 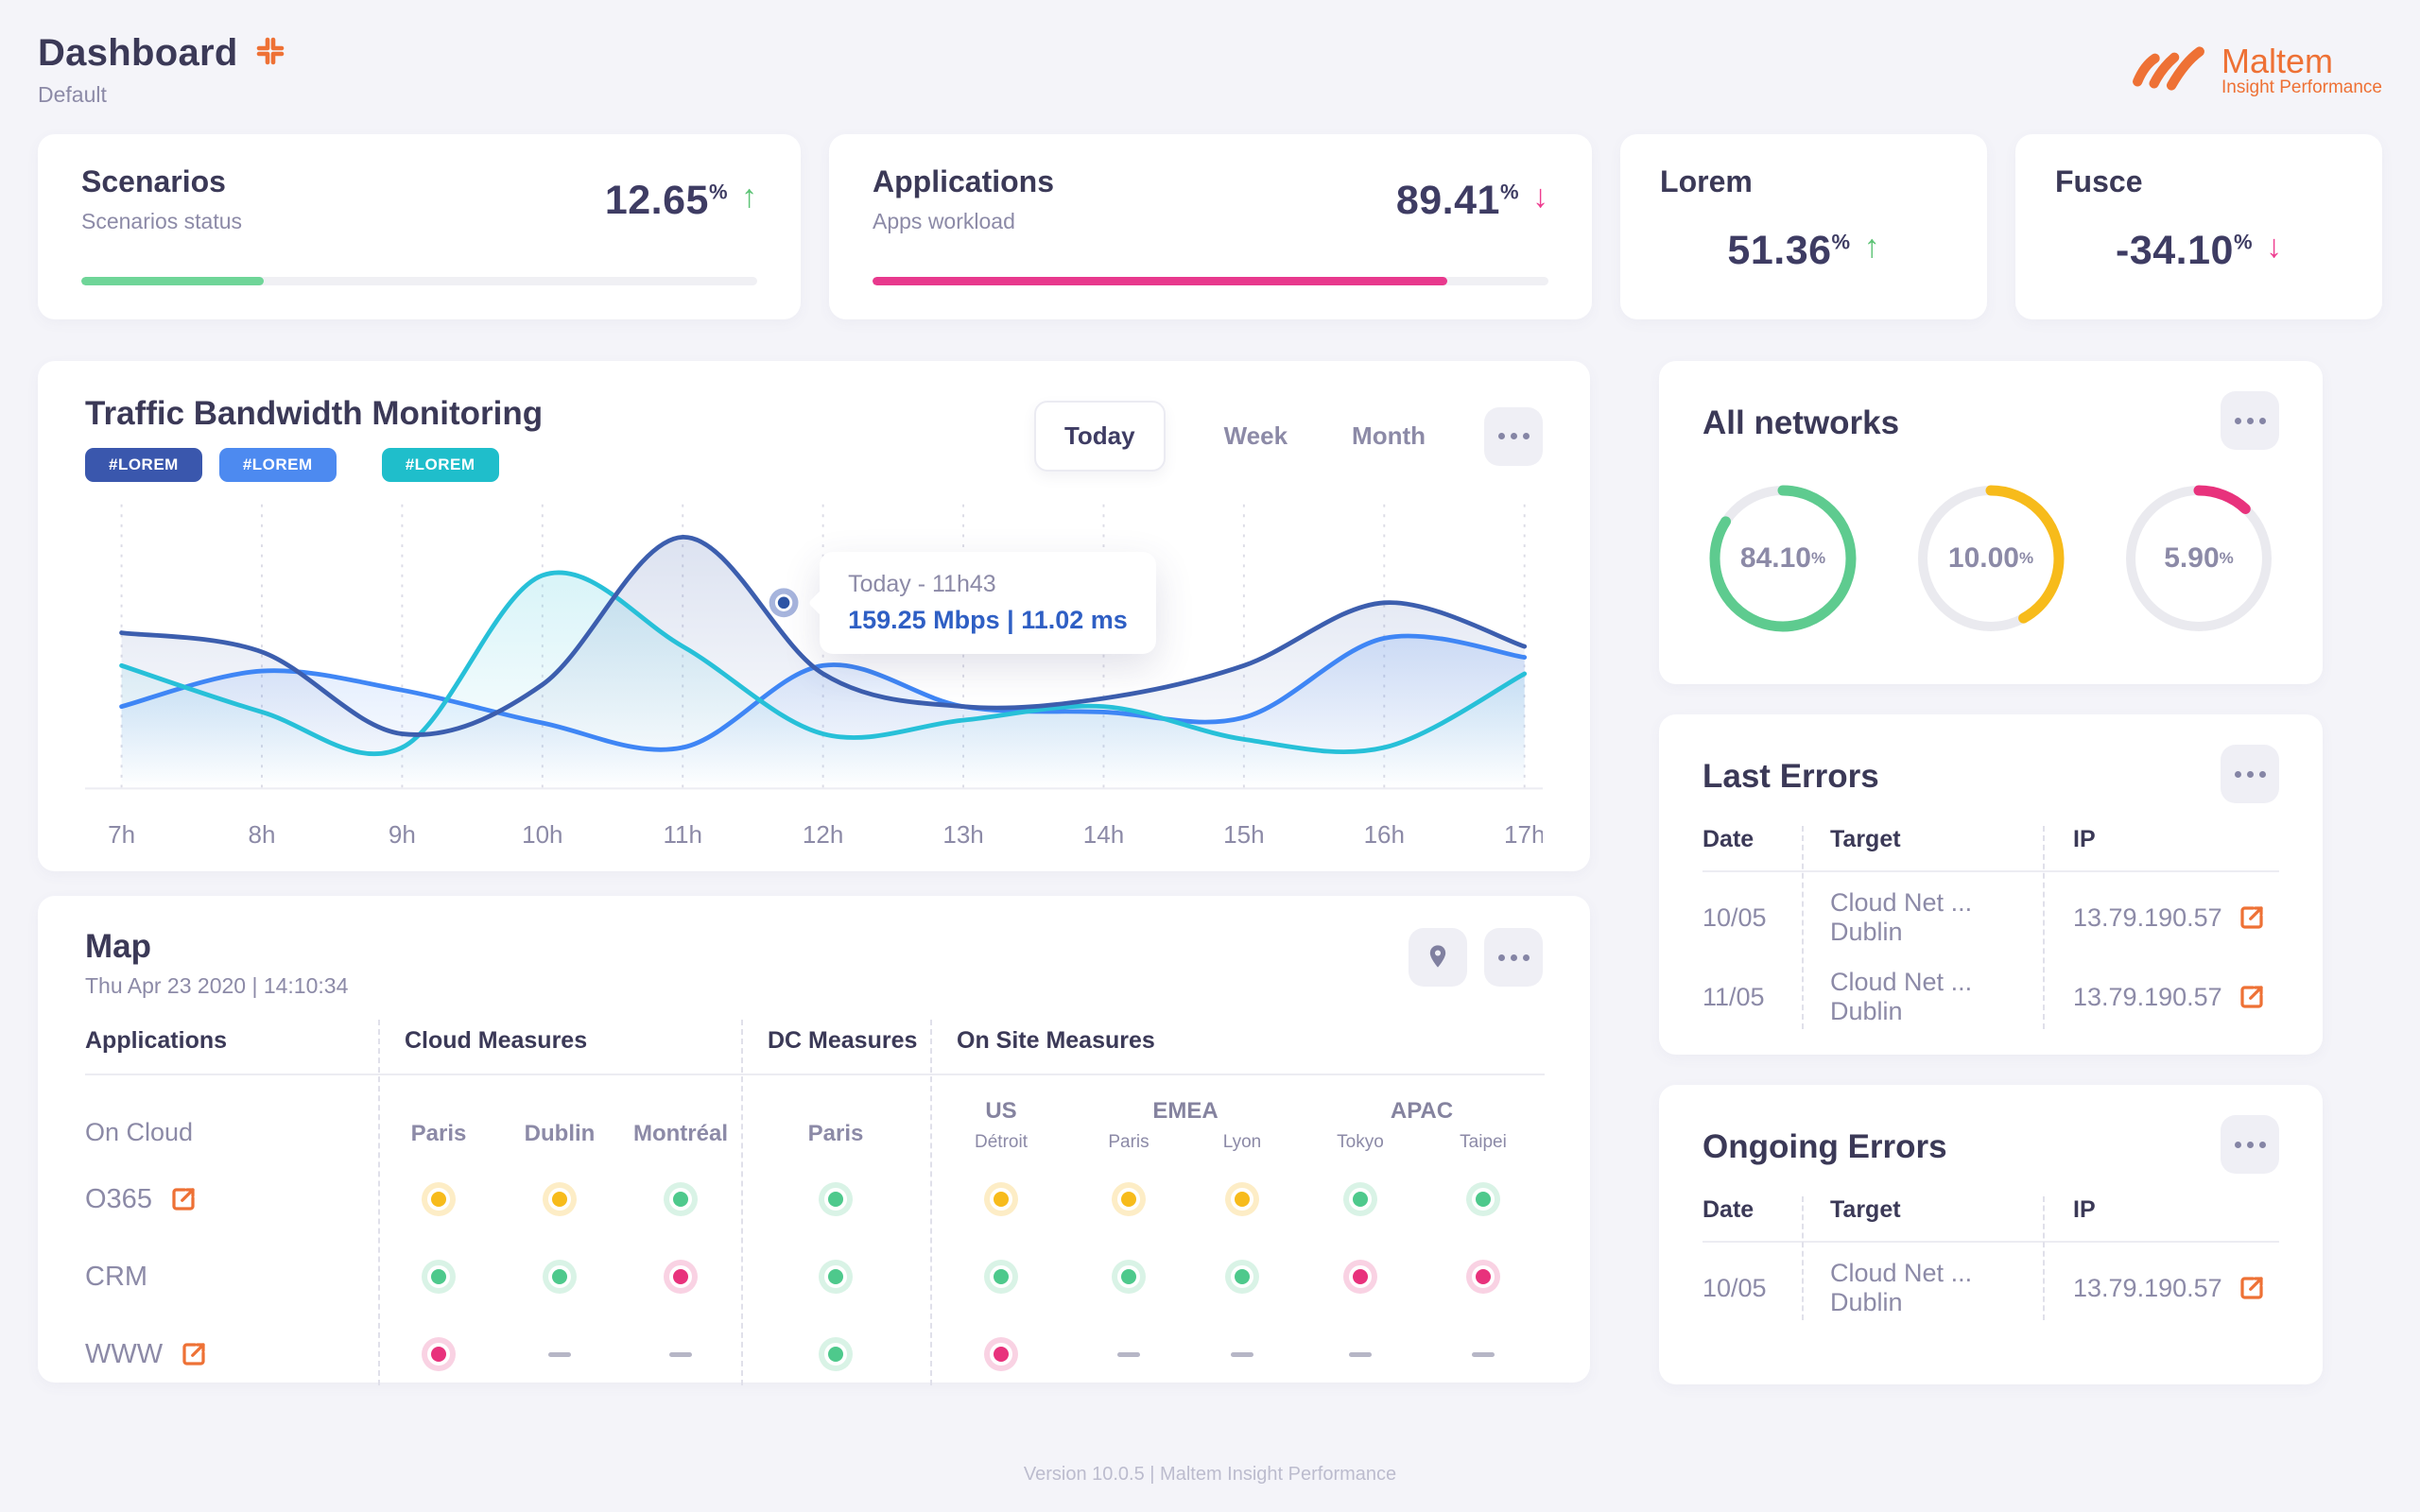 I want to click on brand-name: Maltem, so click(x=2277, y=60).